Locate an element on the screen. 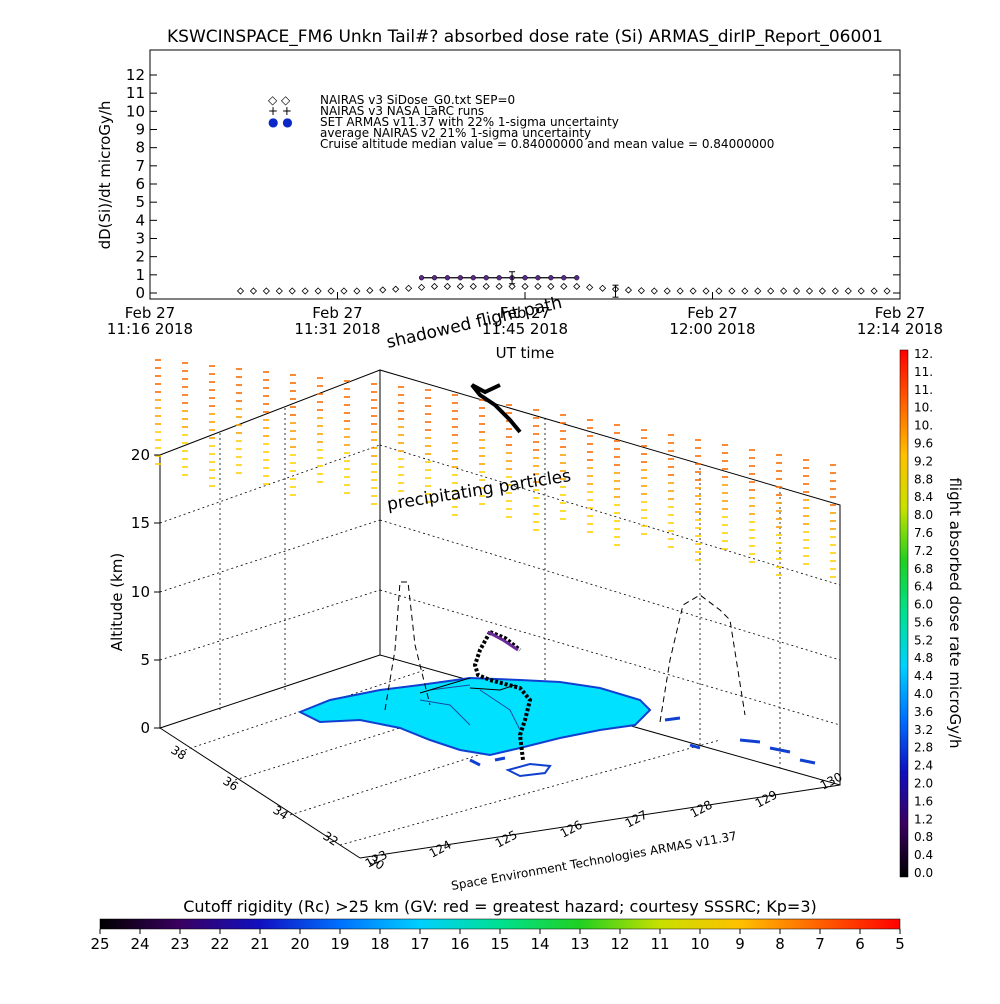 The width and height of the screenshot is (1000, 1004). bottom-colorbar-tick-label: 18 is located at coordinates (379, 944).